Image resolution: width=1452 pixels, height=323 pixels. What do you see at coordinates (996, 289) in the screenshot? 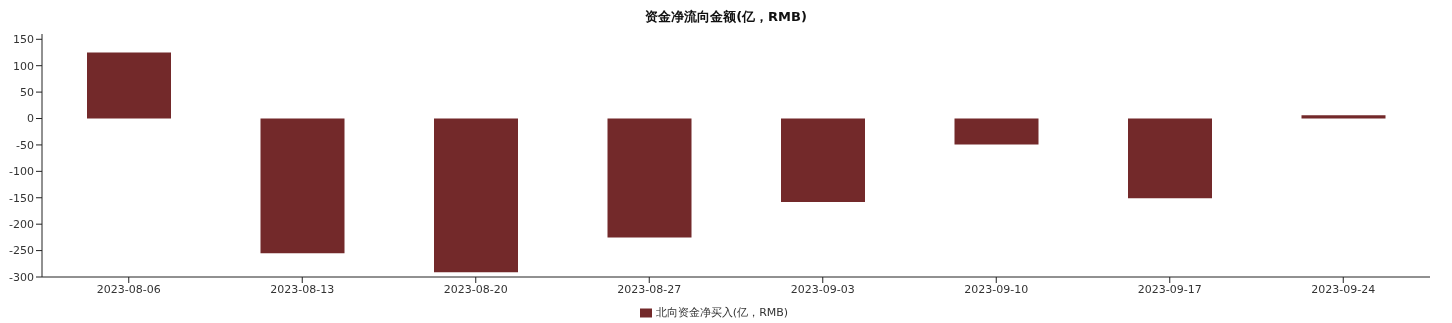
I see `x-tick-label: 2023-09-10` at bounding box center [996, 289].